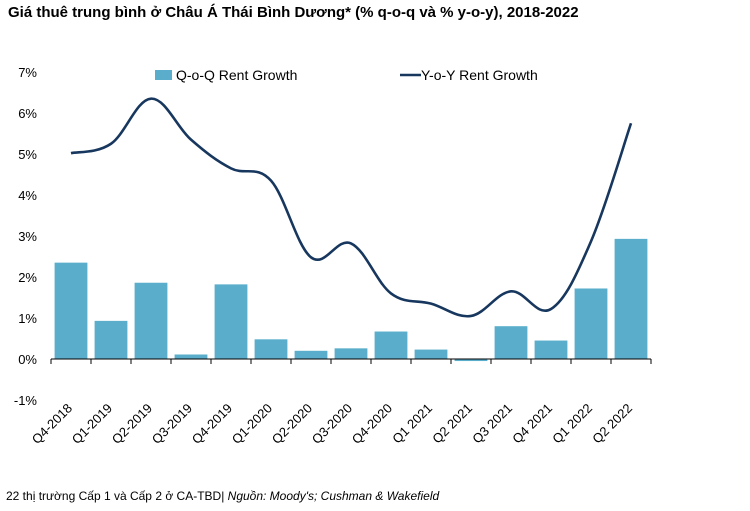 The height and width of the screenshot is (511, 750). I want to click on footer-note: 22 thị trường Cấp 1 và Cấp 2 ở CA-TBD|, so click(115, 496).